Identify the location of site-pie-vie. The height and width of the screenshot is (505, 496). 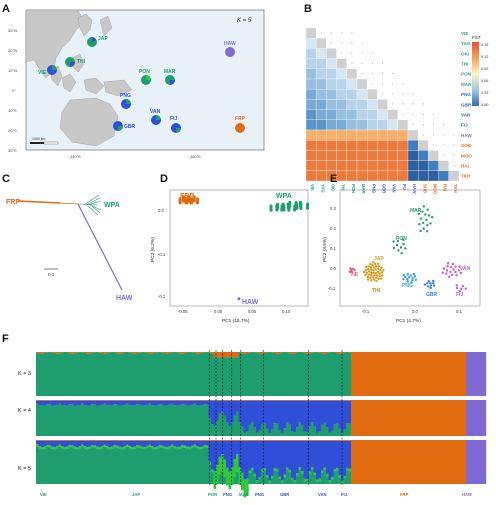
(52, 70).